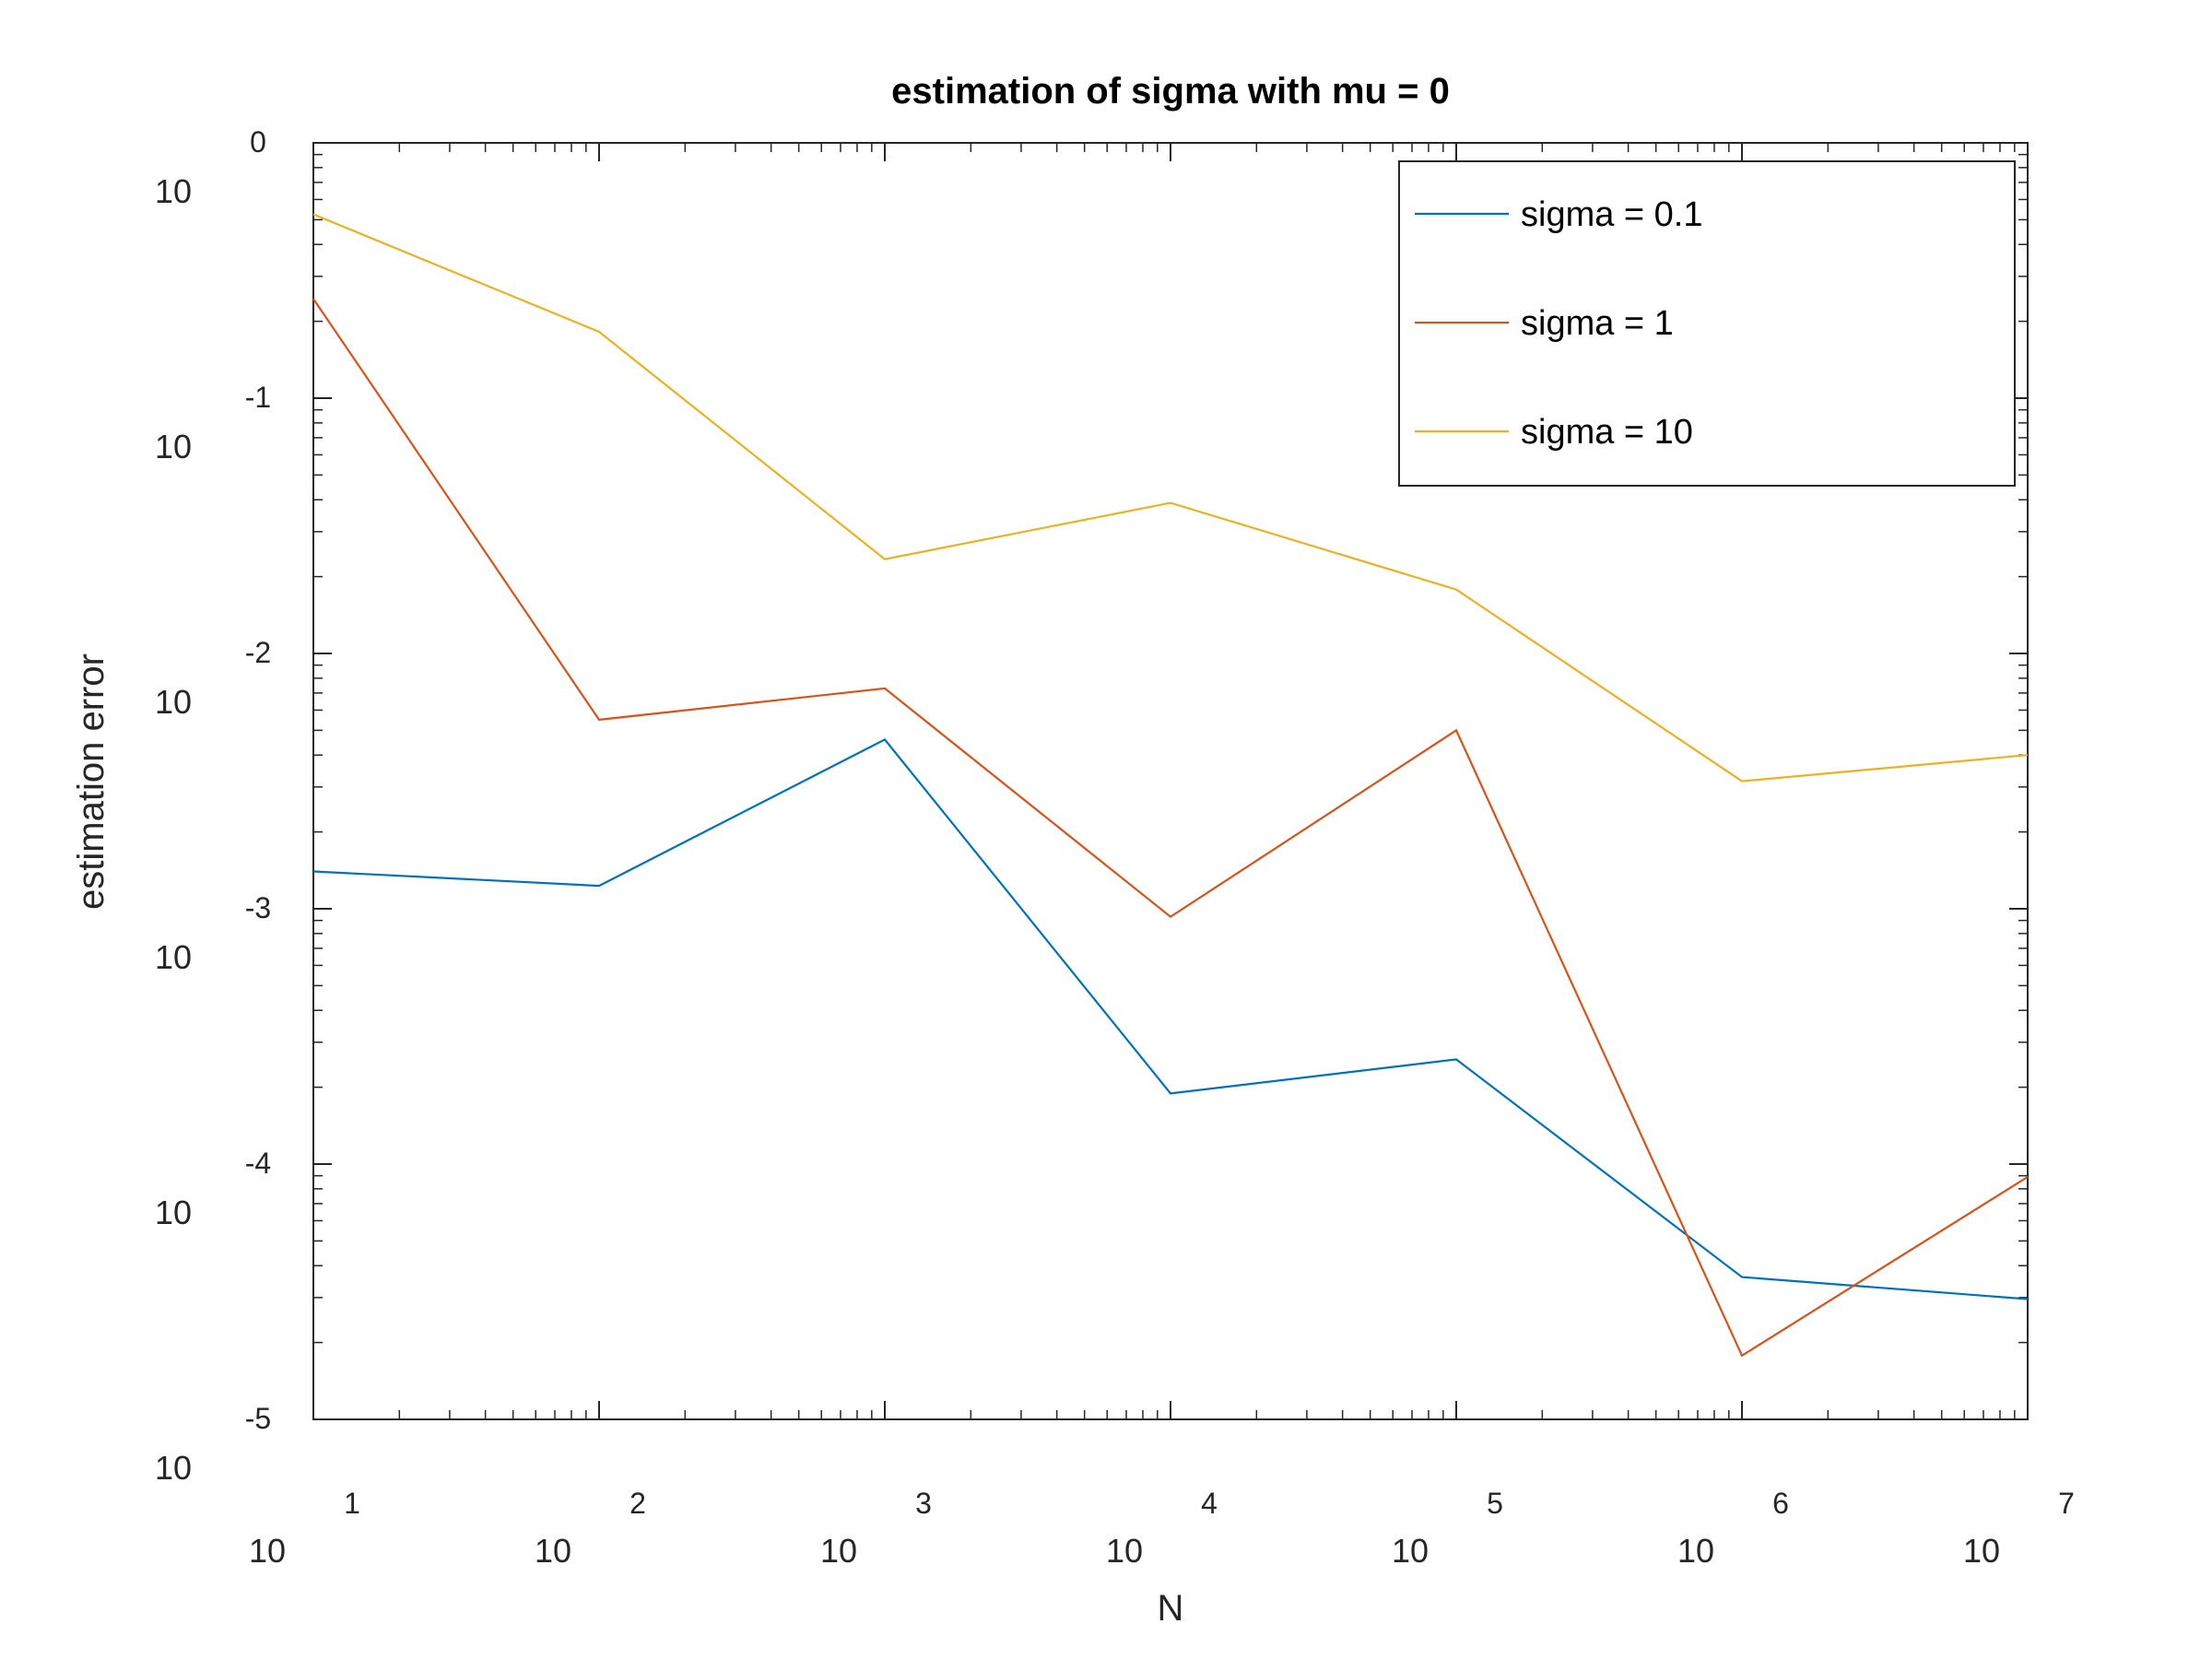 This screenshot has height=1659, width=2212. What do you see at coordinates (1607, 432) in the screenshot?
I see `legend-label: sigma = 10` at bounding box center [1607, 432].